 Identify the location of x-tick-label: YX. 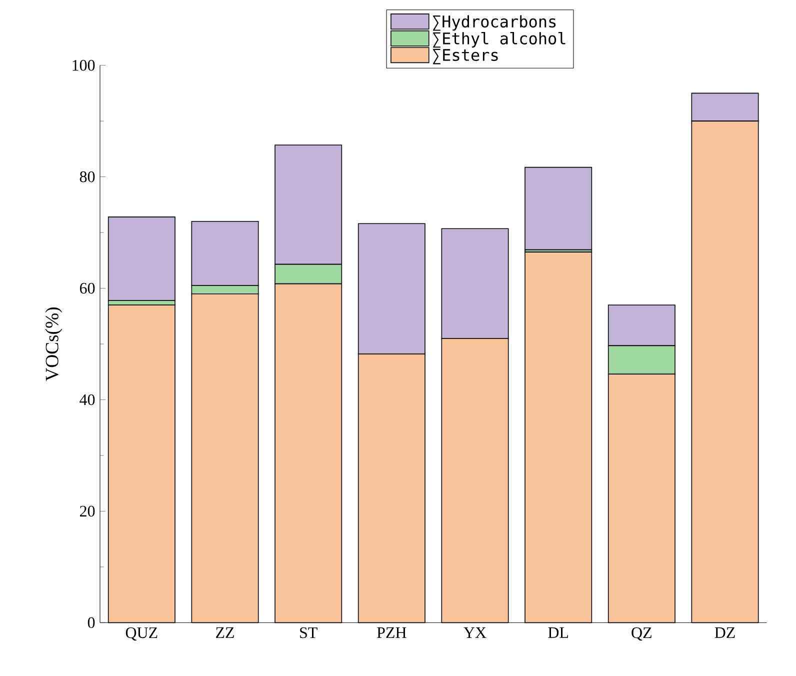
(475, 632).